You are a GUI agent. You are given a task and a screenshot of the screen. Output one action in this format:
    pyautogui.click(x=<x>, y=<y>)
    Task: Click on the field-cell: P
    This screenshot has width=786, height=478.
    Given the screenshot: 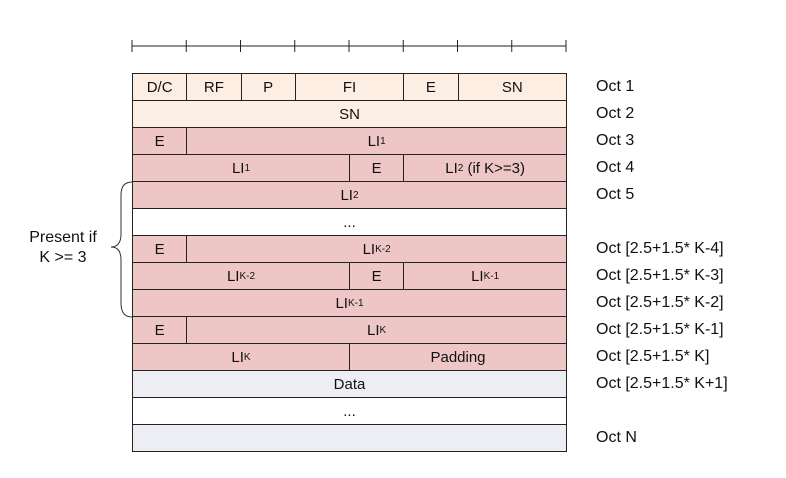 What is the action you would take?
    pyautogui.click(x=268, y=87)
    